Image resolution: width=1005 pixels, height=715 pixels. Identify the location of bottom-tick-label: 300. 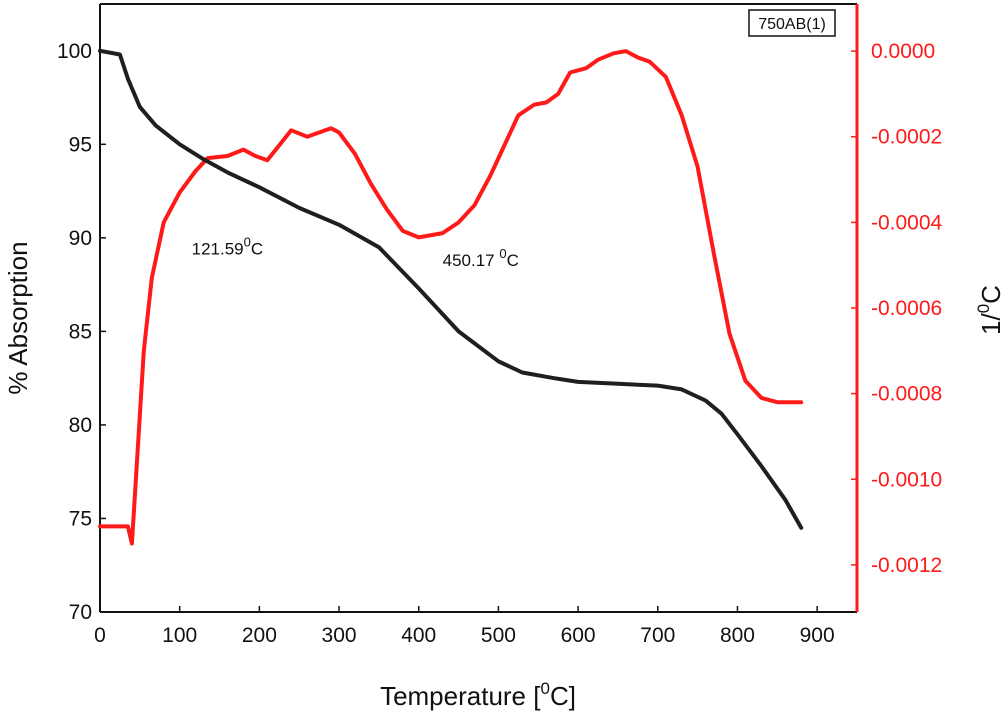
(339, 635).